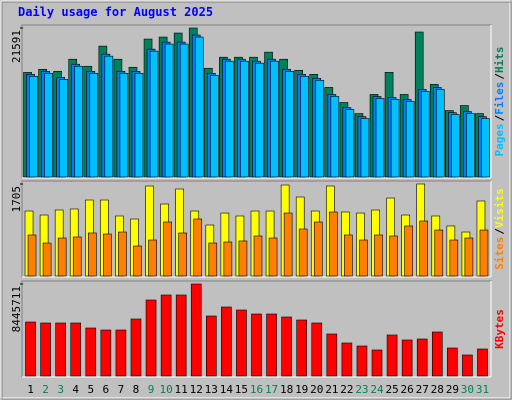 Image resolution: width=512 pixels, height=400 pixels. Describe the element at coordinates (211, 389) in the screenshot. I see `x-tick-label: 13` at that location.